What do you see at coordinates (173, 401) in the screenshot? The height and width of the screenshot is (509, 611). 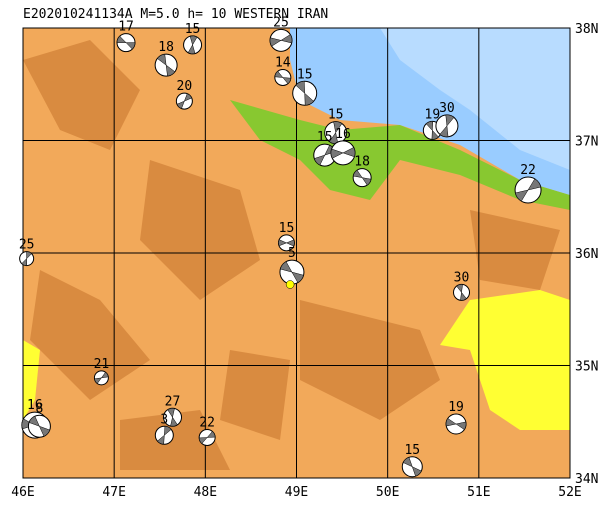 I see `depth-label: 27` at bounding box center [173, 401].